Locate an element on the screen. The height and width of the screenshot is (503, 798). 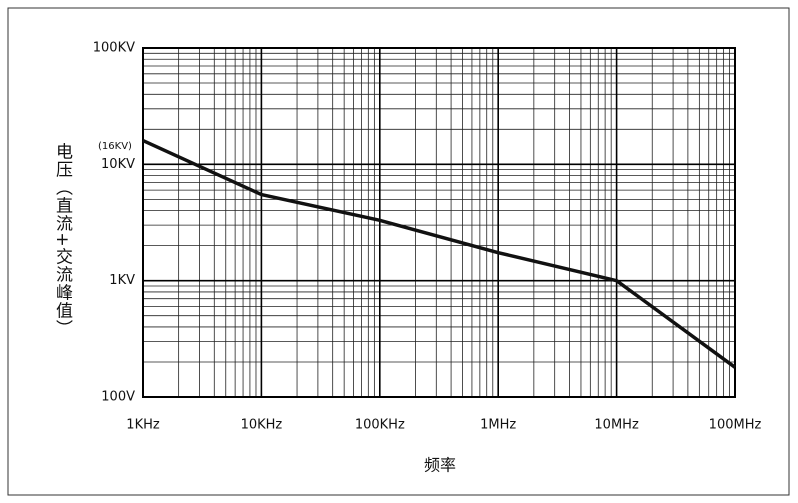
y-tick-label: 100KV is located at coordinates (114, 48).